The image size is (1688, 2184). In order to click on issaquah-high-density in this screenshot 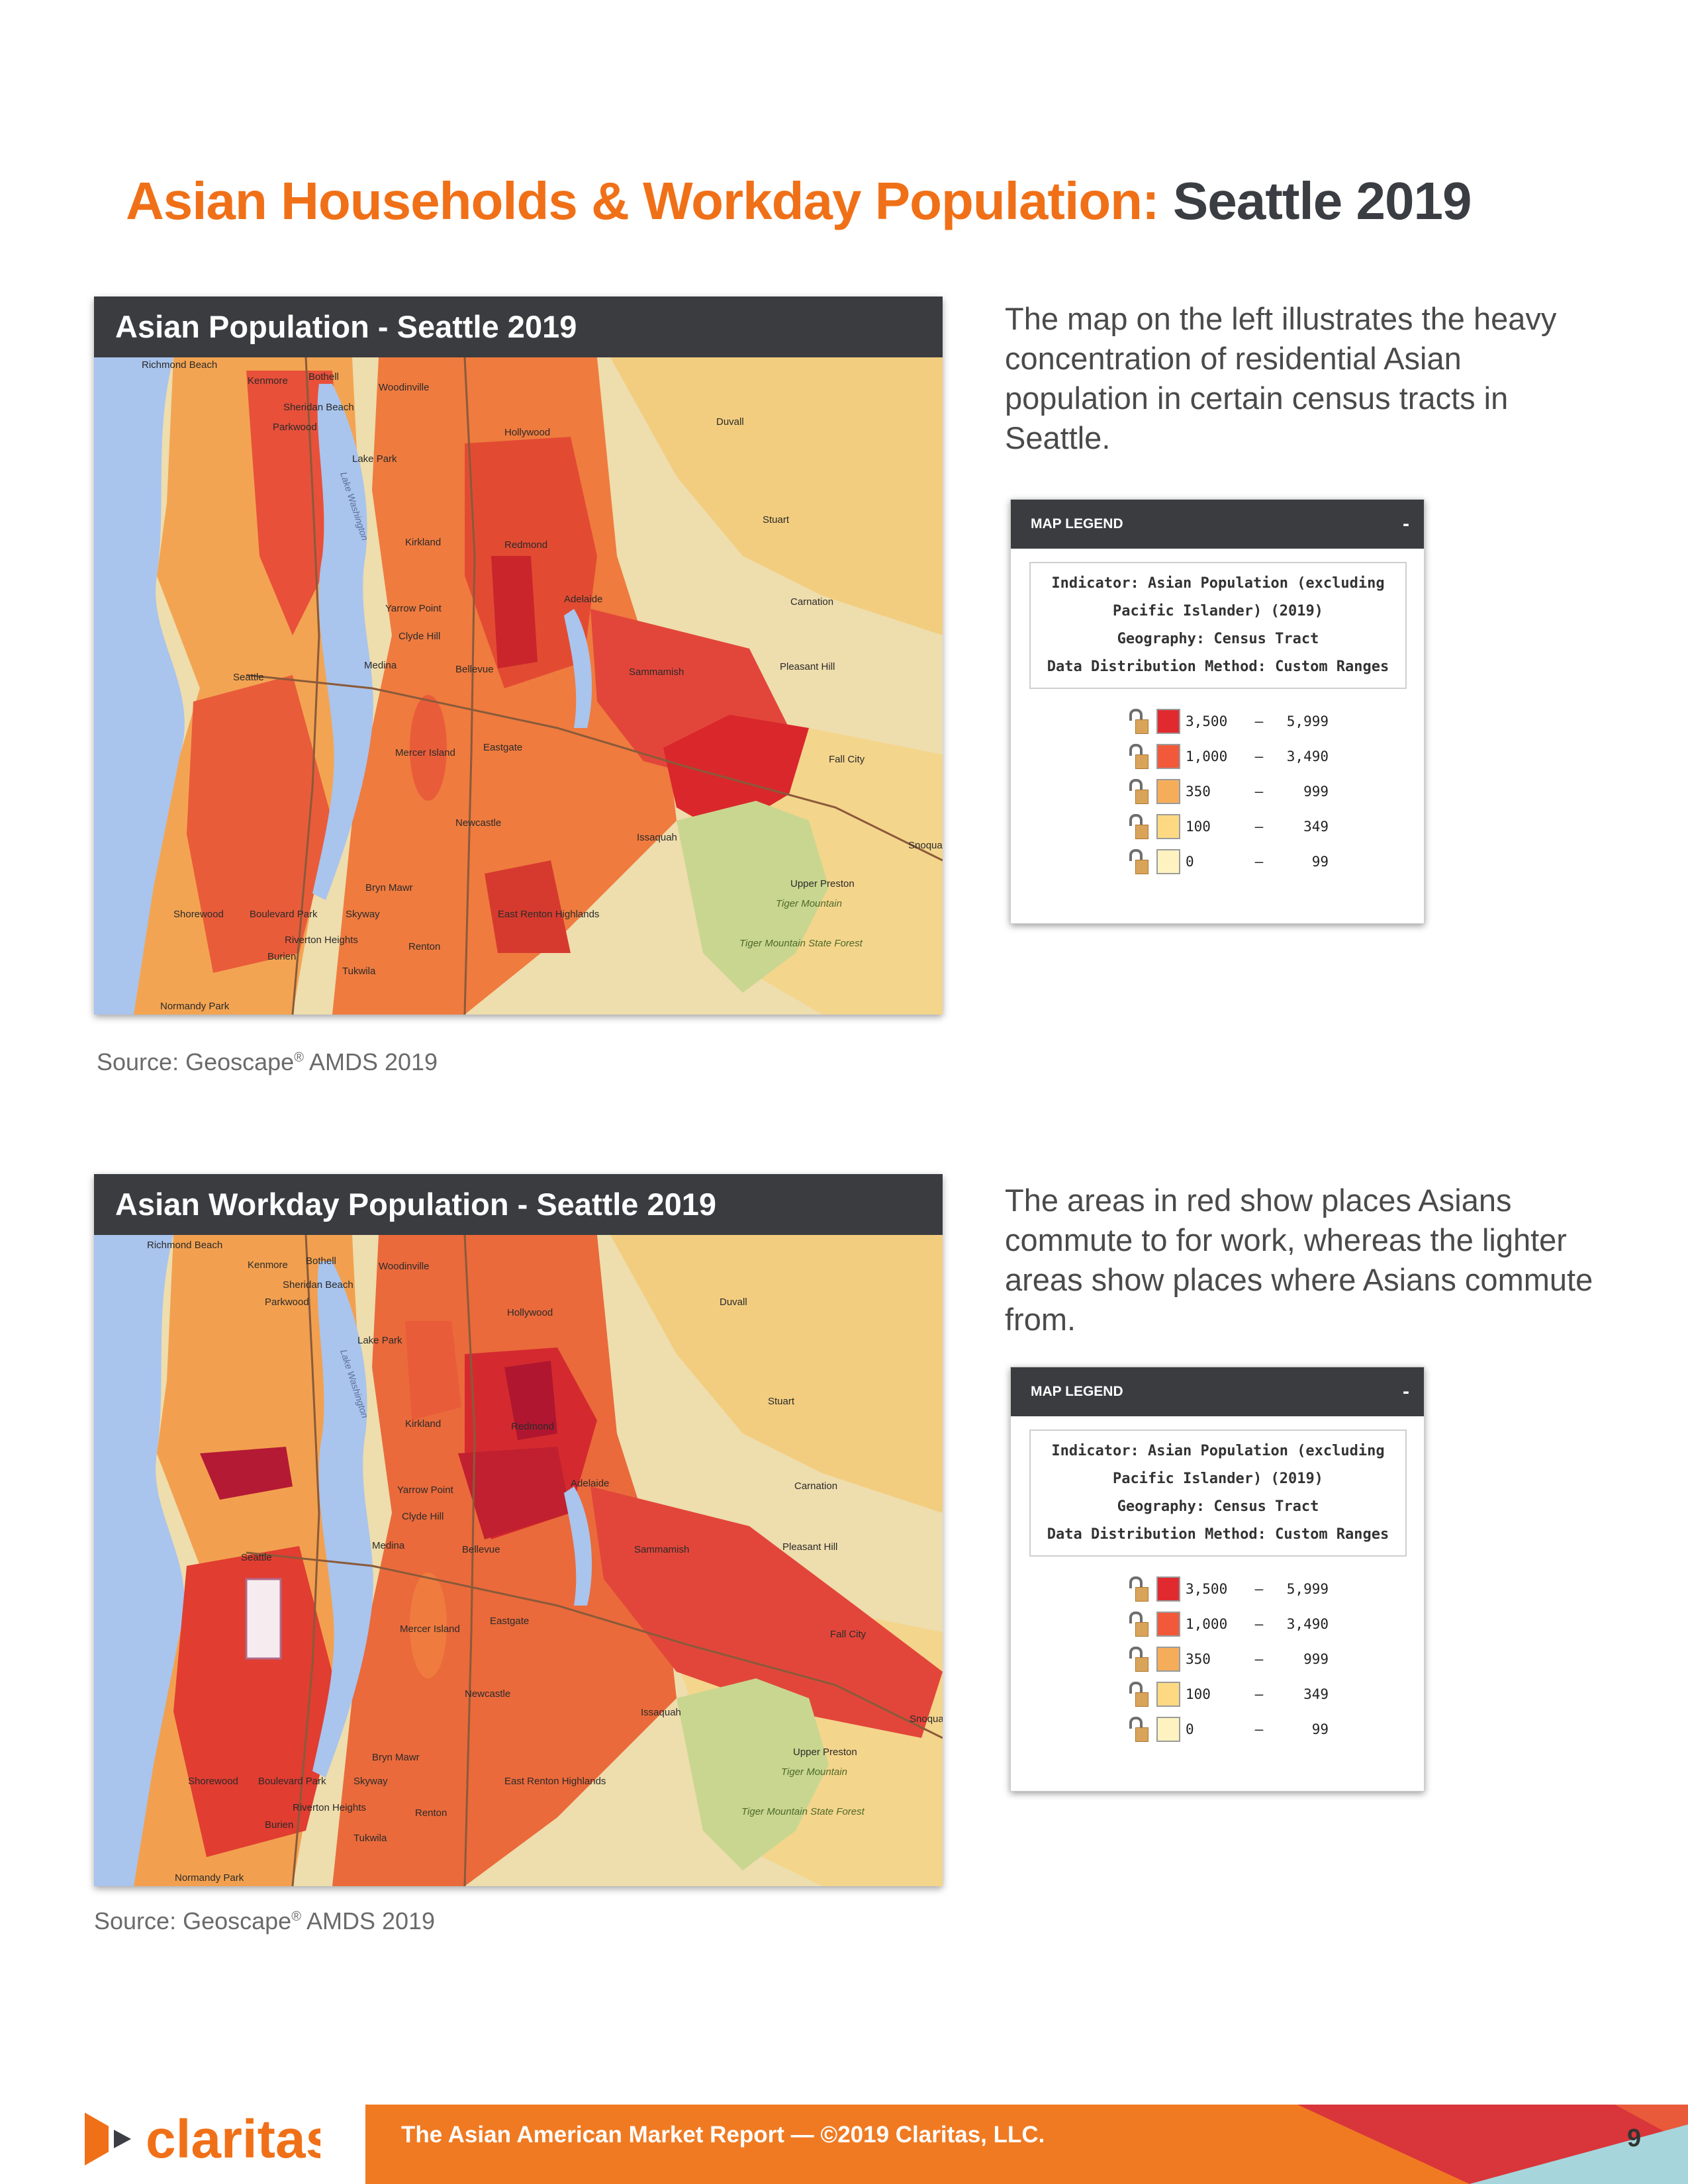, I will do `click(736, 775)`.